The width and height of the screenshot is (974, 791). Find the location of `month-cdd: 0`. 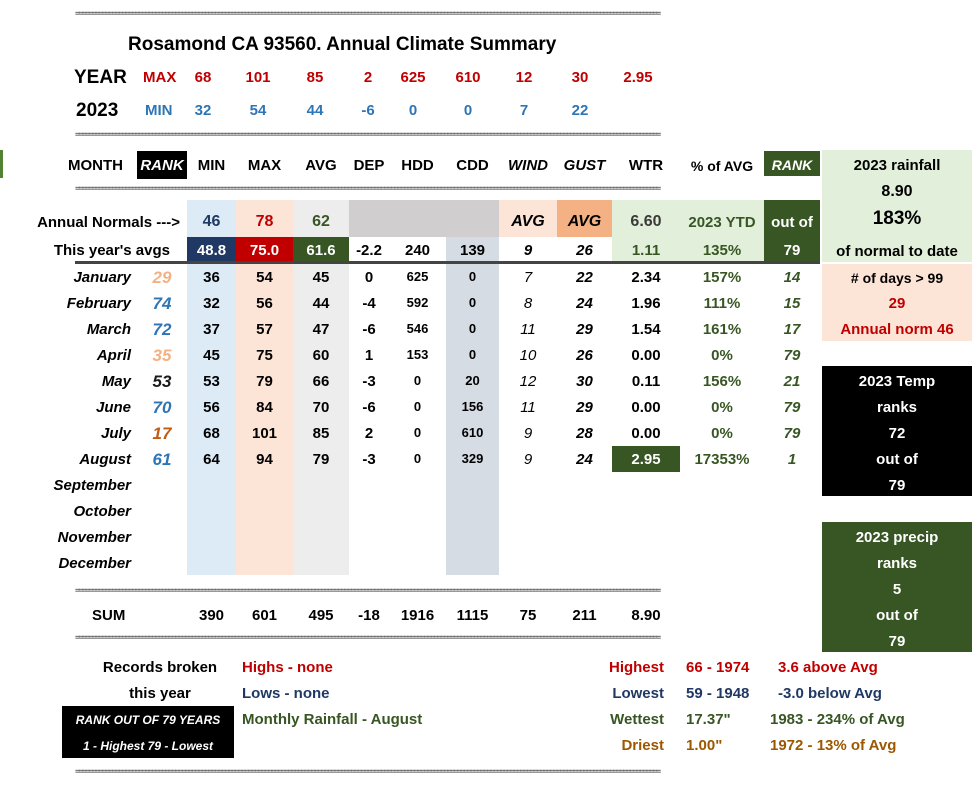

month-cdd: 0 is located at coordinates (472, 328).